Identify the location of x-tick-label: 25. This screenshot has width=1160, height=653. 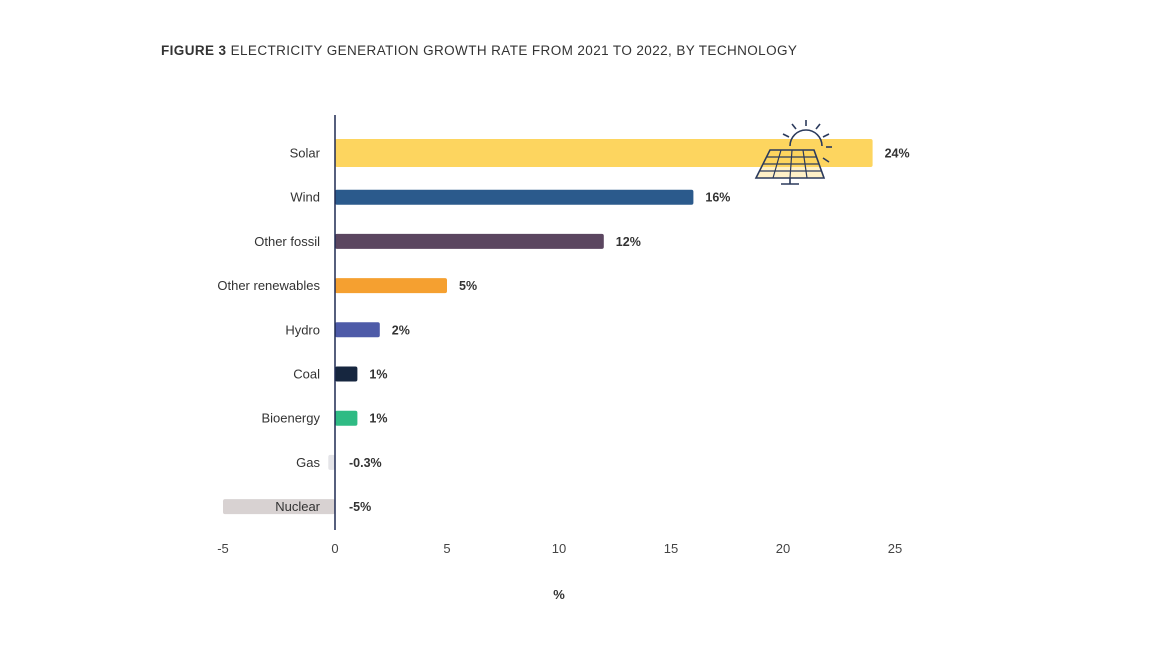
(895, 548).